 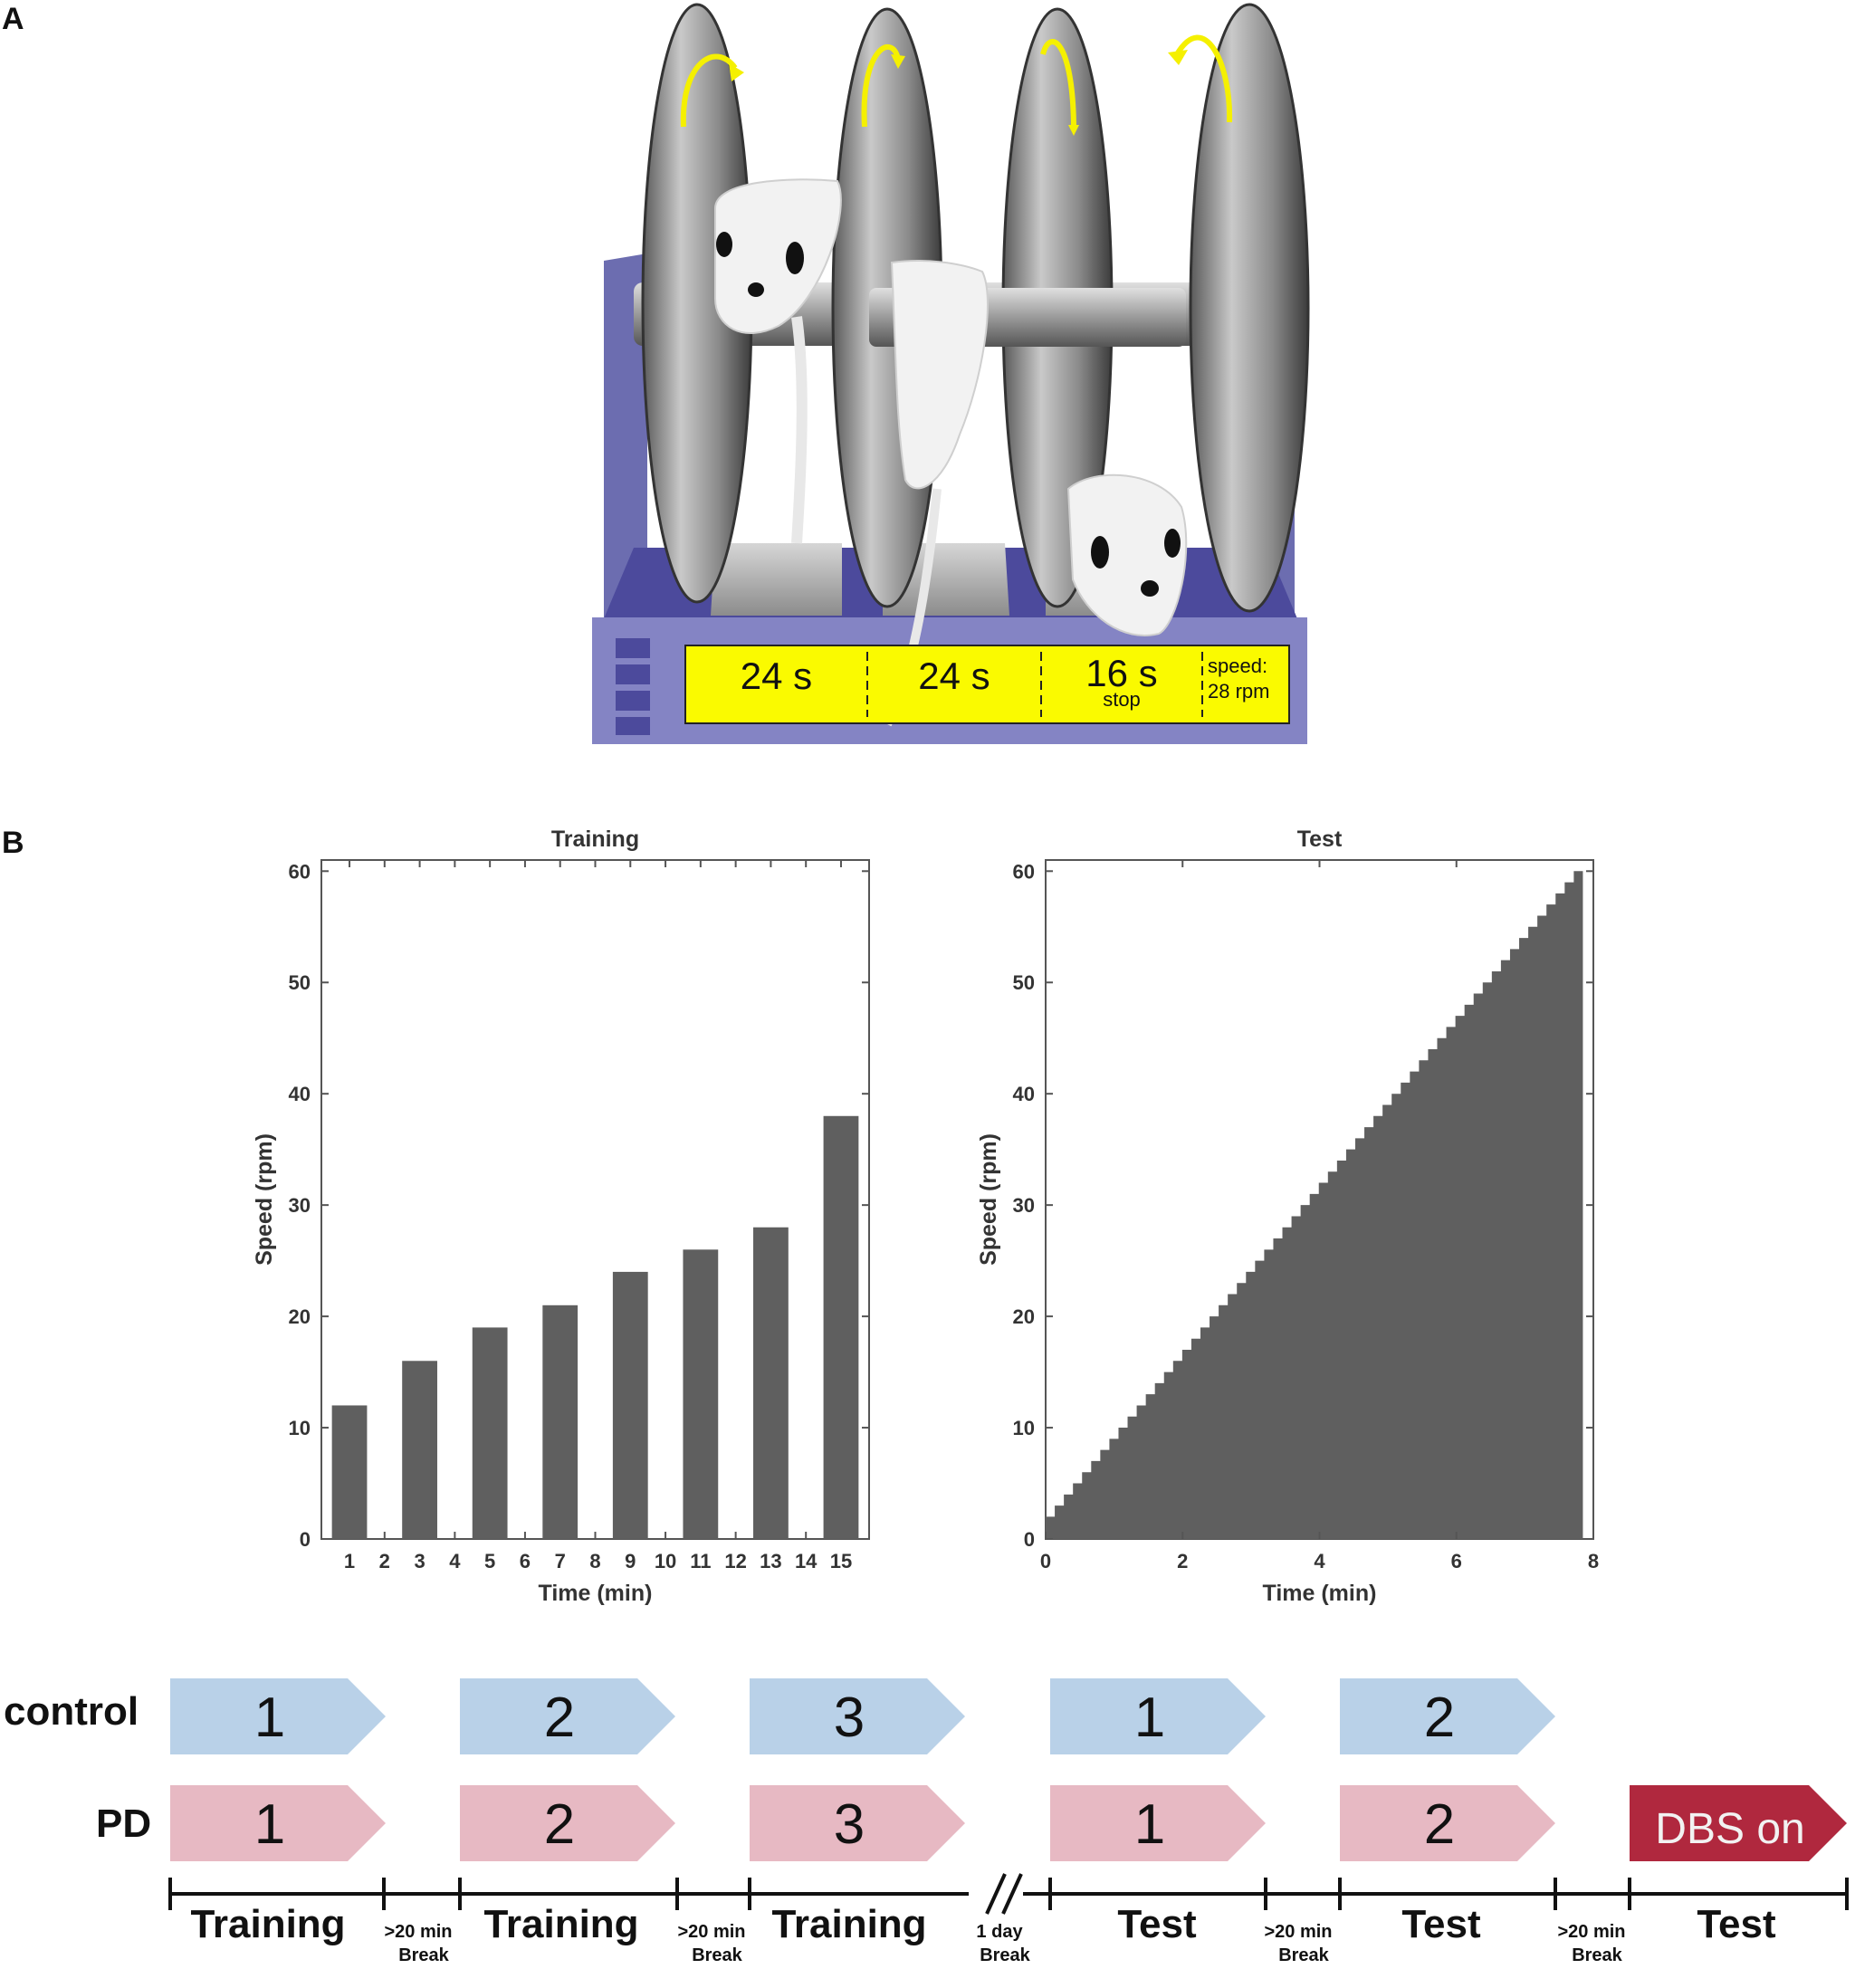 What do you see at coordinates (595, 839) in the screenshot?
I see `chart-title: Training` at bounding box center [595, 839].